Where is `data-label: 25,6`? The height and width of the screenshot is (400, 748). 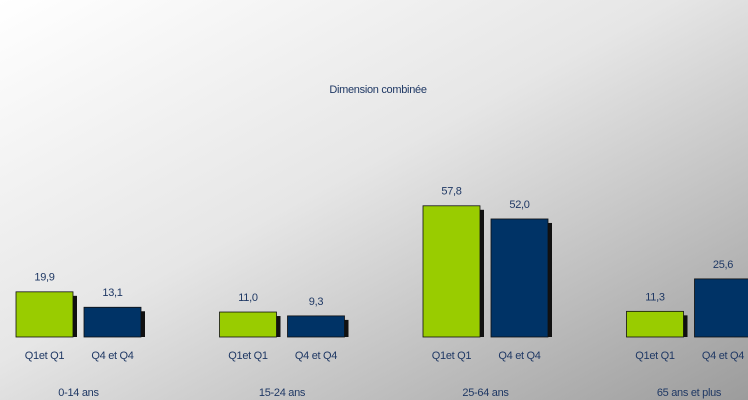
data-label: 25,6 is located at coordinates (723, 265).